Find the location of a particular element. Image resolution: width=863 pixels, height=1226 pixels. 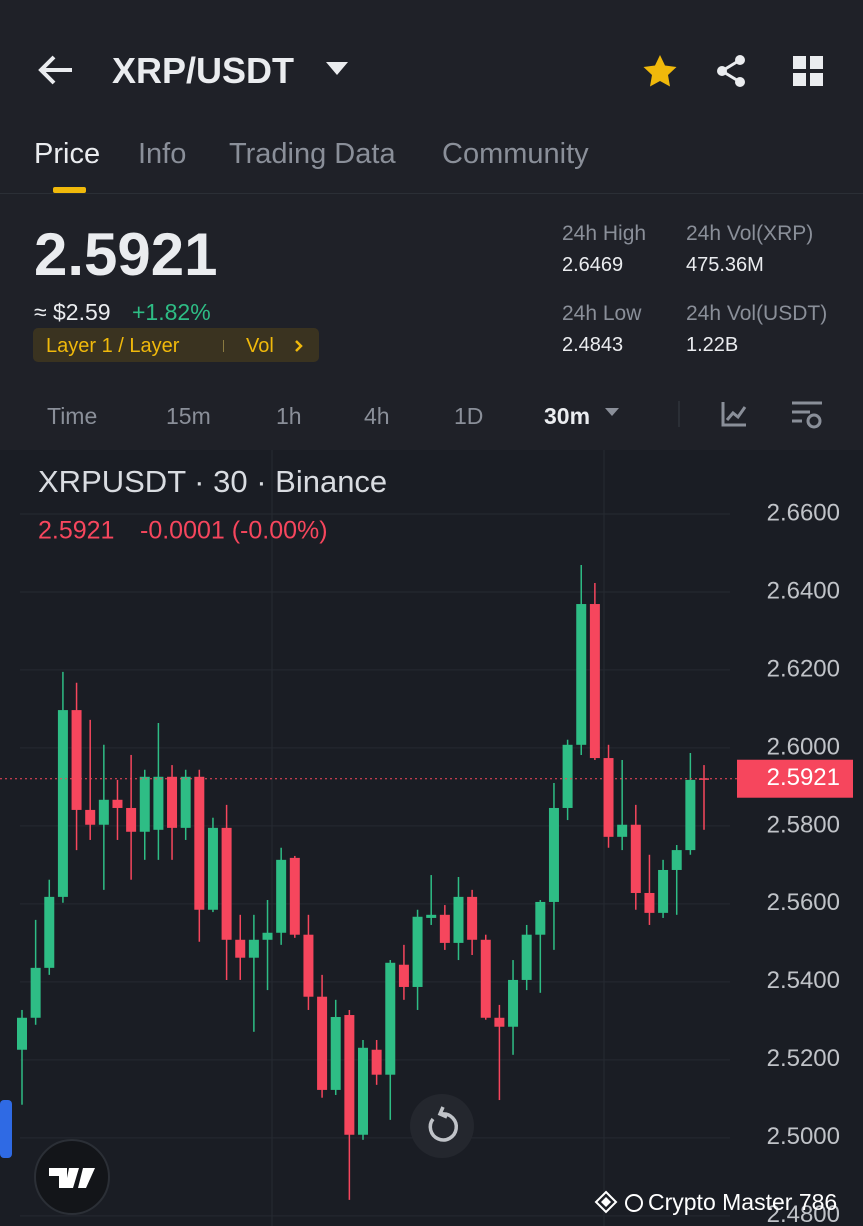

stat-label: 24h High is located at coordinates (604, 233).